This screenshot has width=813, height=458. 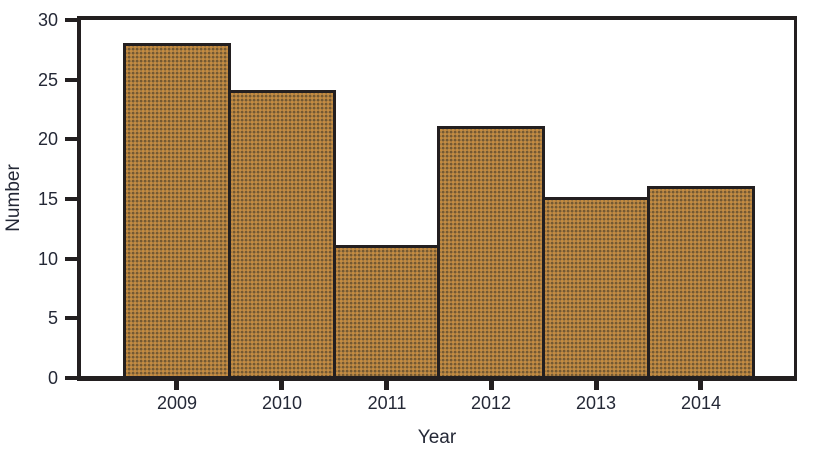 What do you see at coordinates (47, 80) in the screenshot?
I see `y-tick-label: 25` at bounding box center [47, 80].